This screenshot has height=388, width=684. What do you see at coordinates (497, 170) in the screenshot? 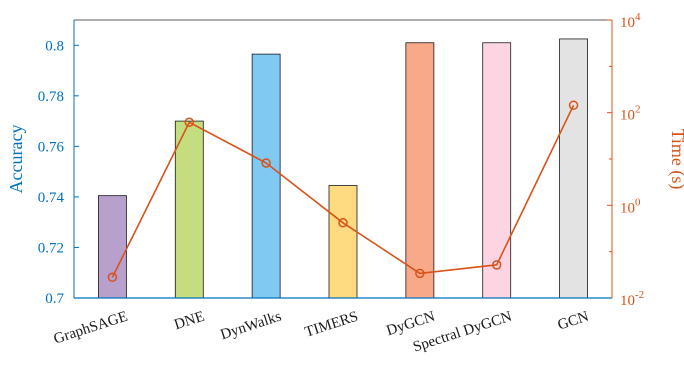
I see `bar-spectral-dygcn` at bounding box center [497, 170].